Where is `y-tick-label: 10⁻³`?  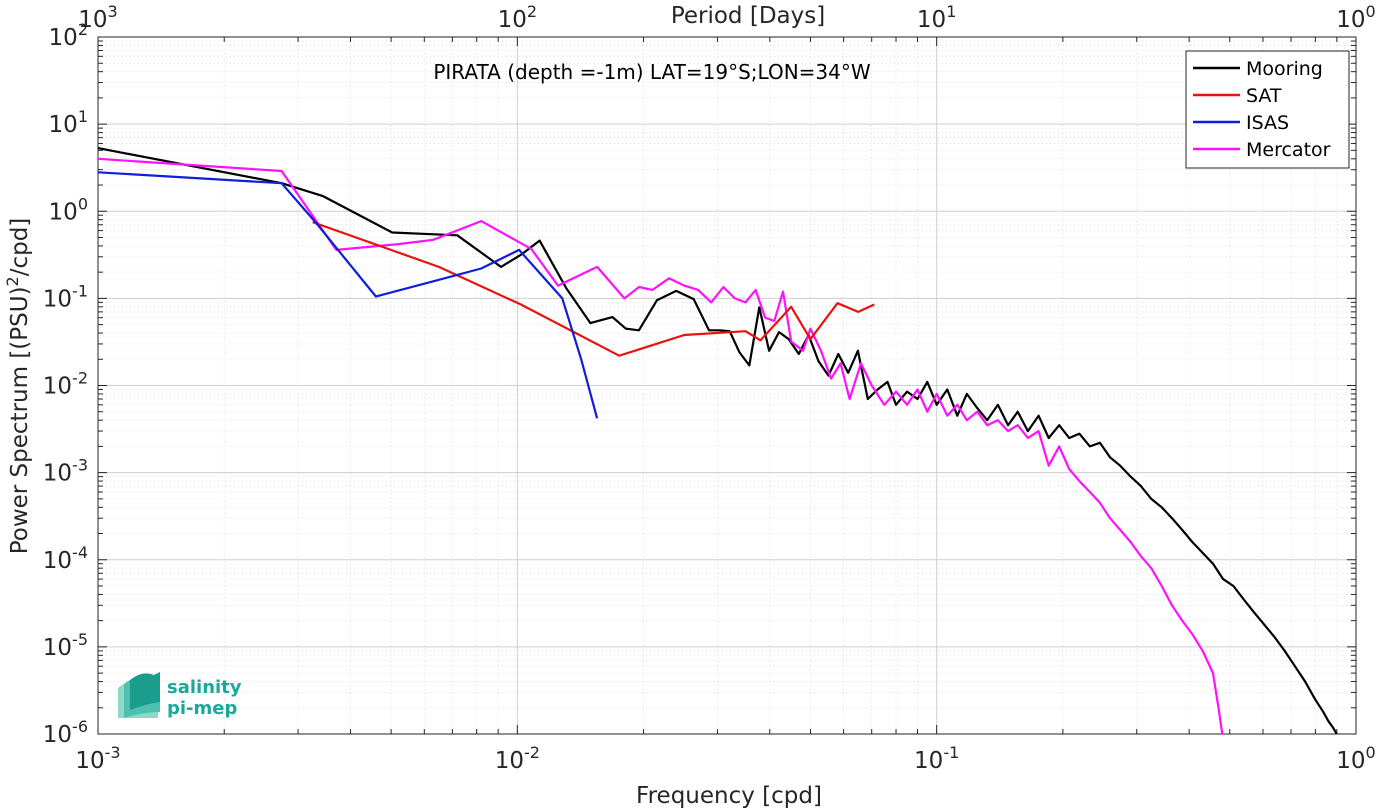 y-tick-label: 10⁻³ is located at coordinates (65, 471).